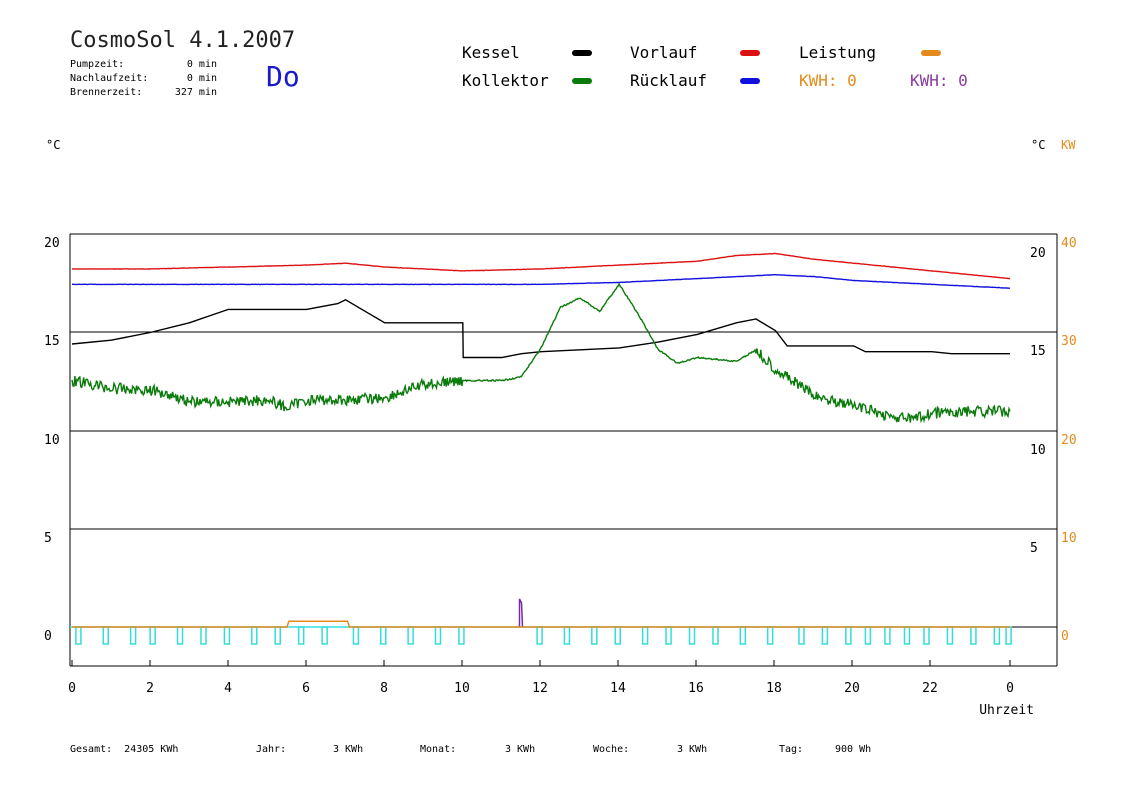  Describe the element at coordinates (582, 81) in the screenshot. I see `legend-kollektor-swatch` at that location.